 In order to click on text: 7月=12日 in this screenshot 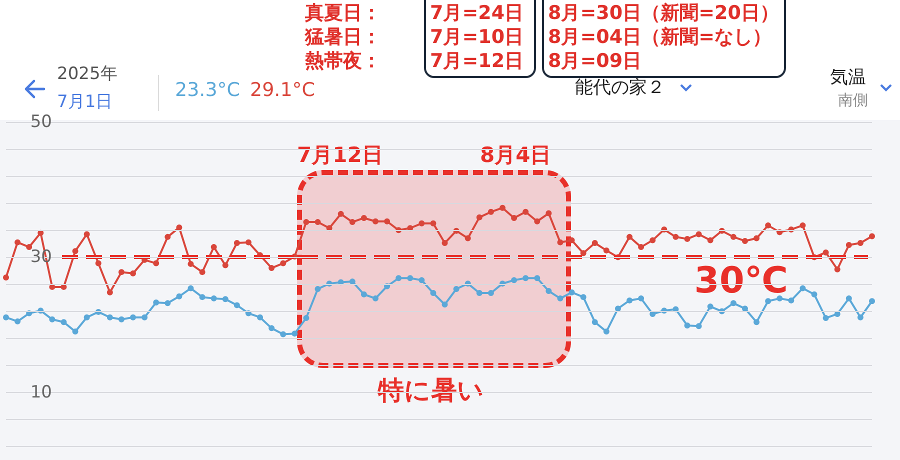, I will do `click(477, 61)`.